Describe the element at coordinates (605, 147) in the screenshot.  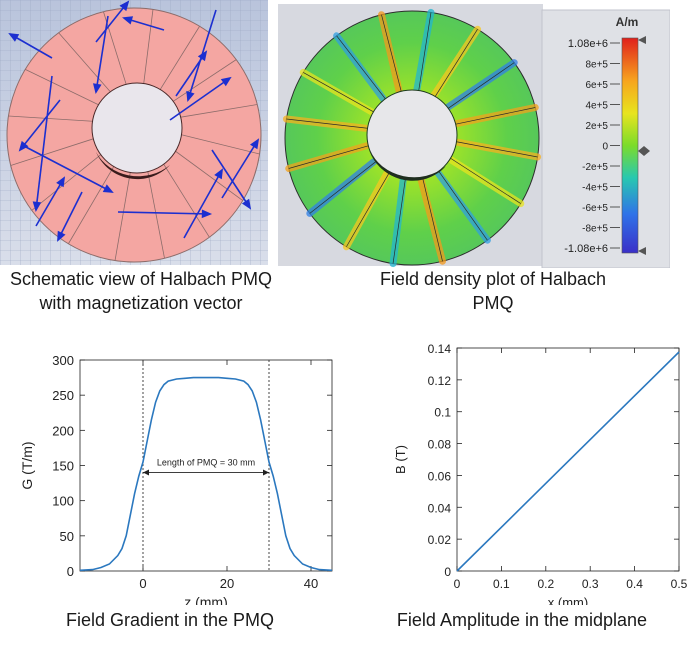
I see `colorbar-tick-label: 0` at that location.